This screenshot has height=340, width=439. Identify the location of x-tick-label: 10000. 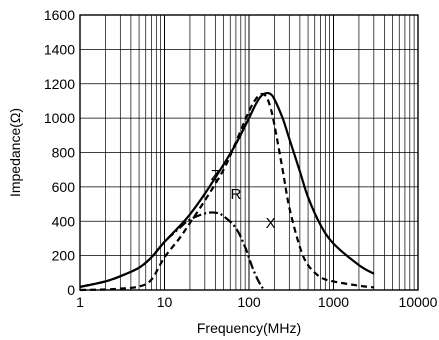
(418, 302).